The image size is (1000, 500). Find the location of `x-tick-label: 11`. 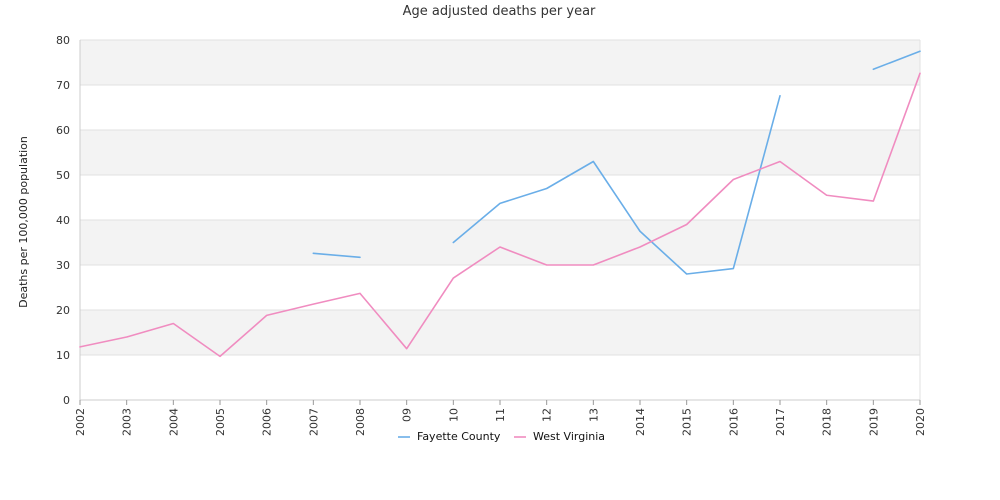

x-tick-label: 11 is located at coordinates (500, 415).